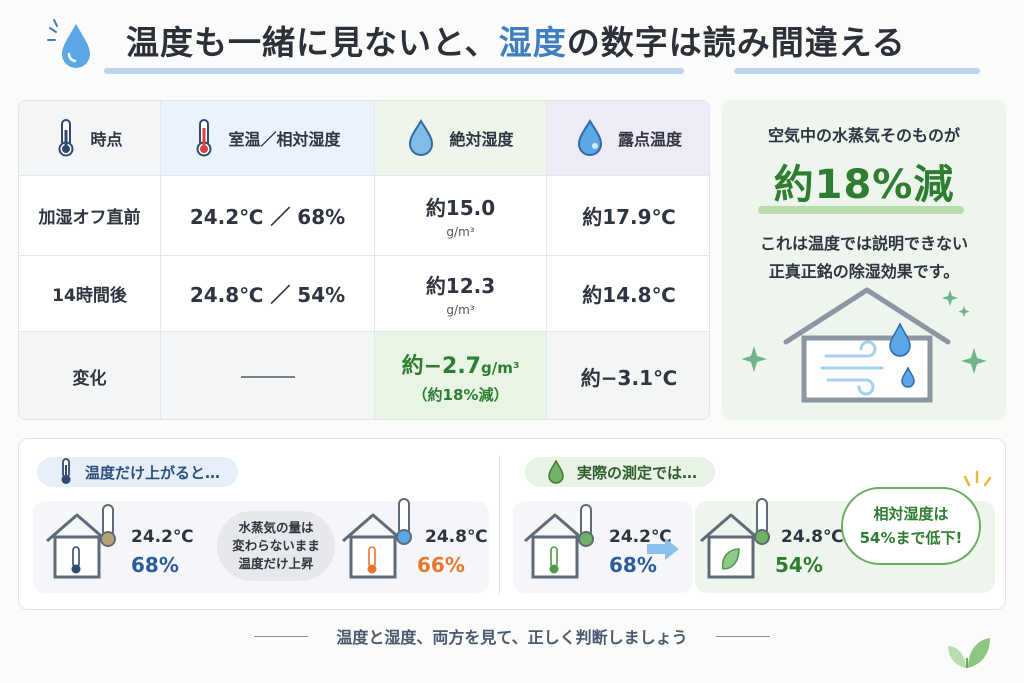  I want to click on row-label: 変化, so click(90, 375).